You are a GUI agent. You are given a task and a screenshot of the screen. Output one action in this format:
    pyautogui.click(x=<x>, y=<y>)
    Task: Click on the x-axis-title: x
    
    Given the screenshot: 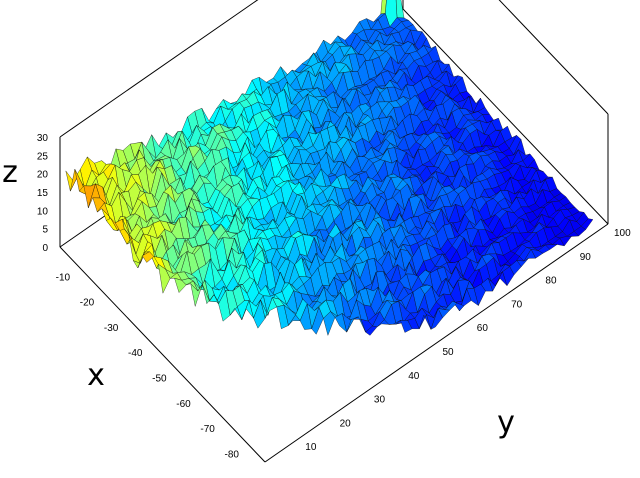 What is the action you would take?
    pyautogui.click(x=96, y=375)
    